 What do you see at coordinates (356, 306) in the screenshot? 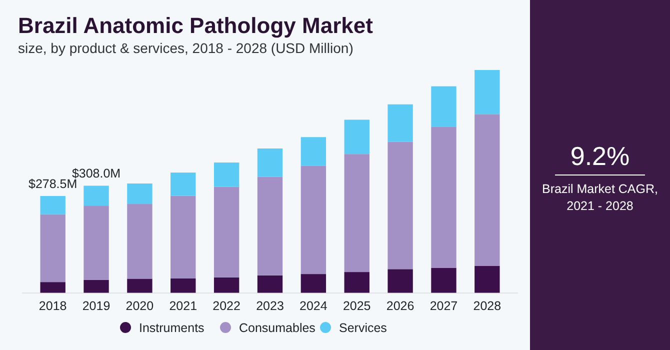
I see `x-tick-label: 2025` at bounding box center [356, 306].